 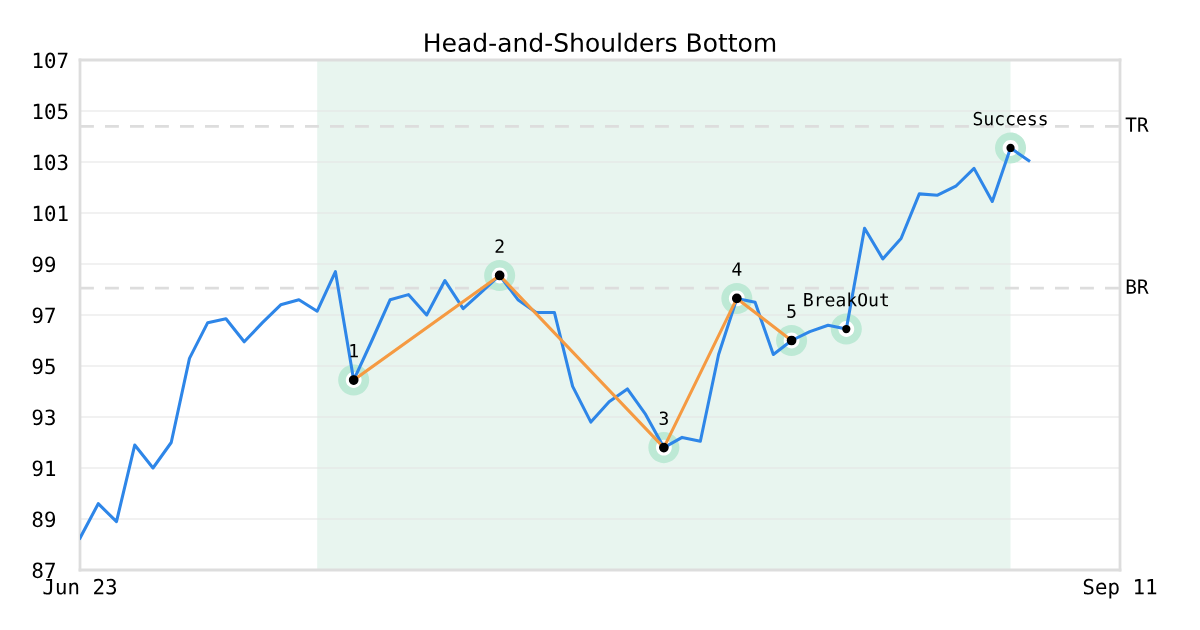 What do you see at coordinates (43, 570) in the screenshot?
I see `y-tick-label: 87` at bounding box center [43, 570].